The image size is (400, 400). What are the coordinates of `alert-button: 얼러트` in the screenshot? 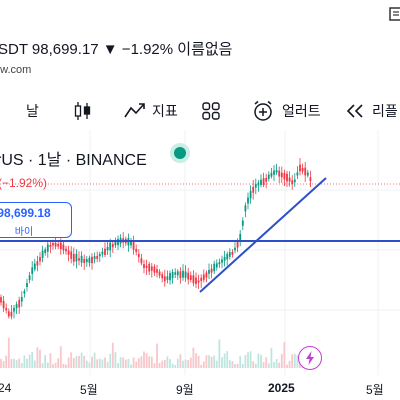 It's located at (286, 111).